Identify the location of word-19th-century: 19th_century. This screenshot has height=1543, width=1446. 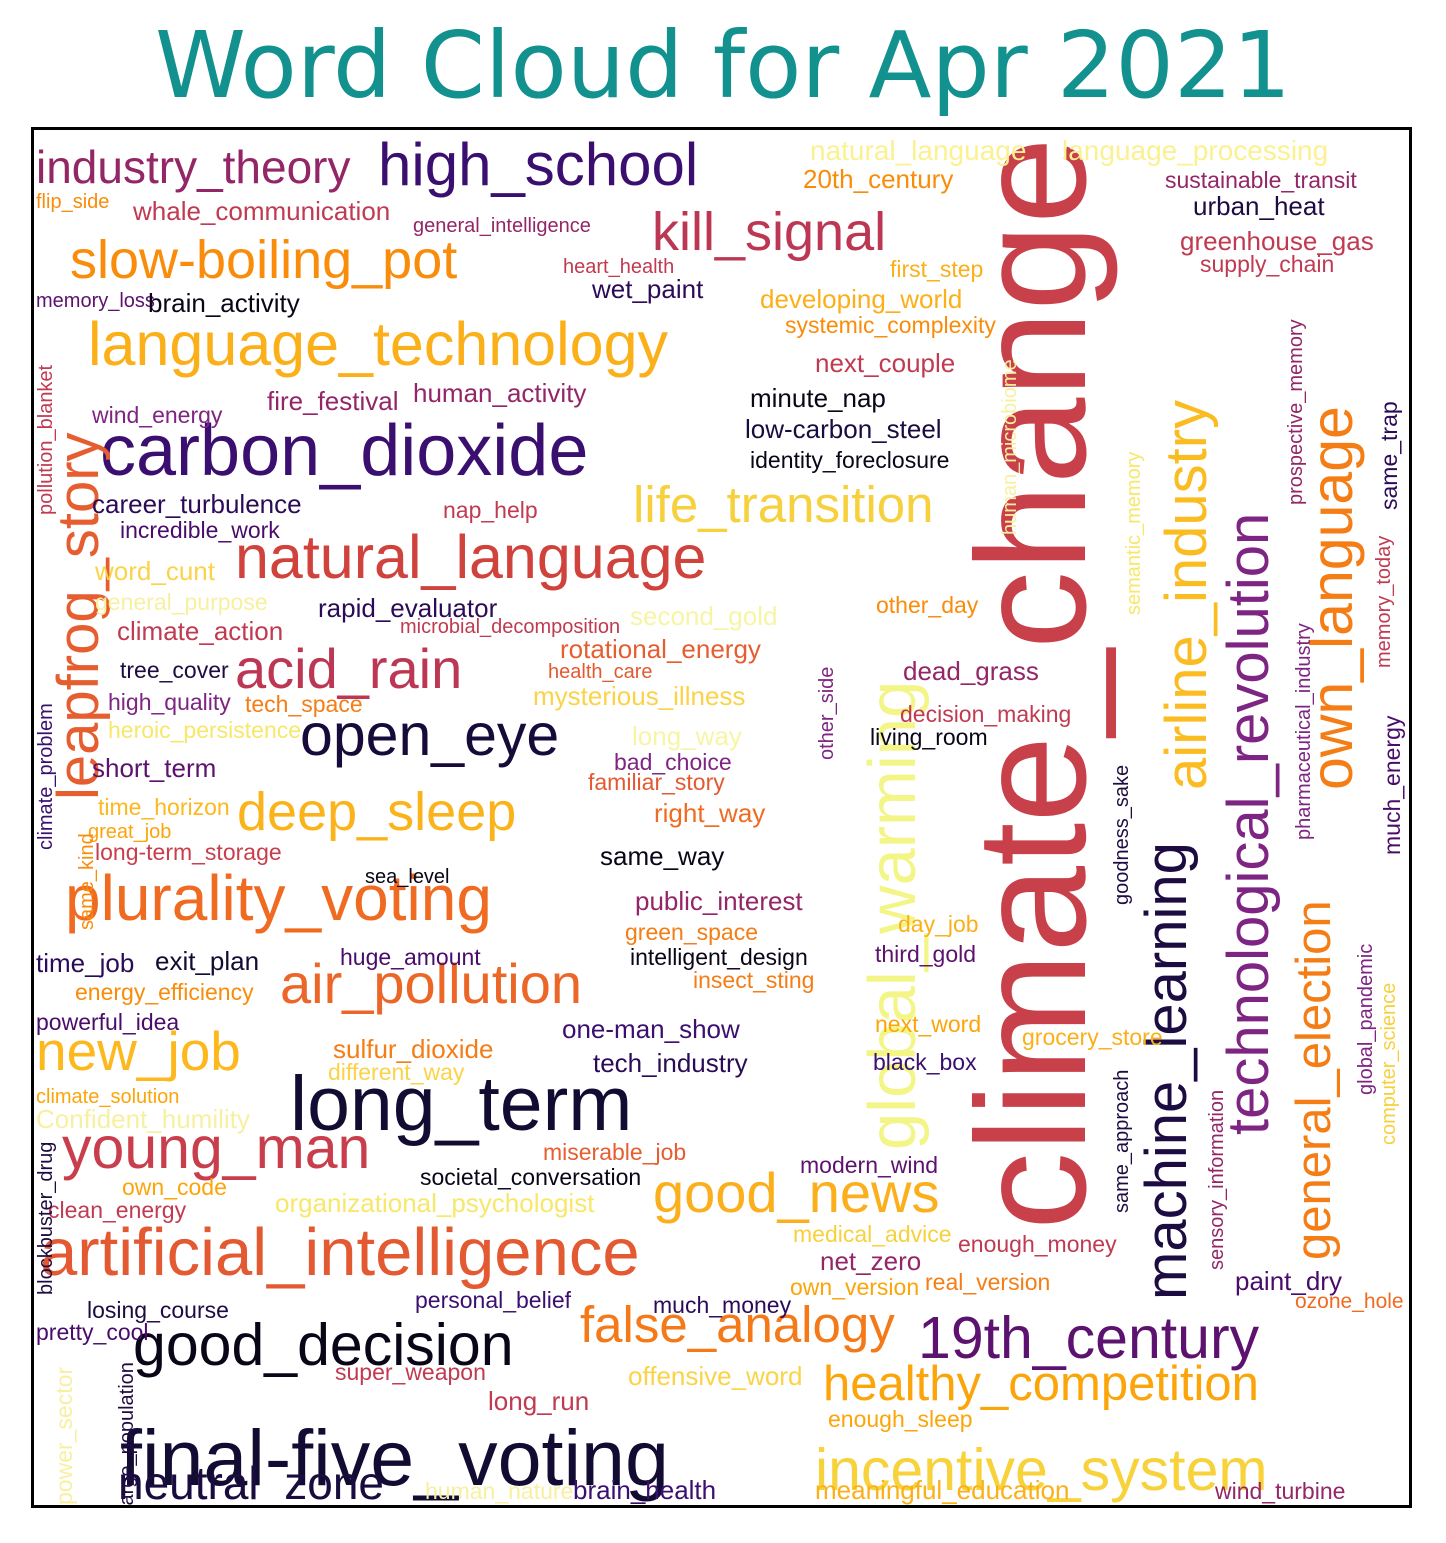
(1089, 1338).